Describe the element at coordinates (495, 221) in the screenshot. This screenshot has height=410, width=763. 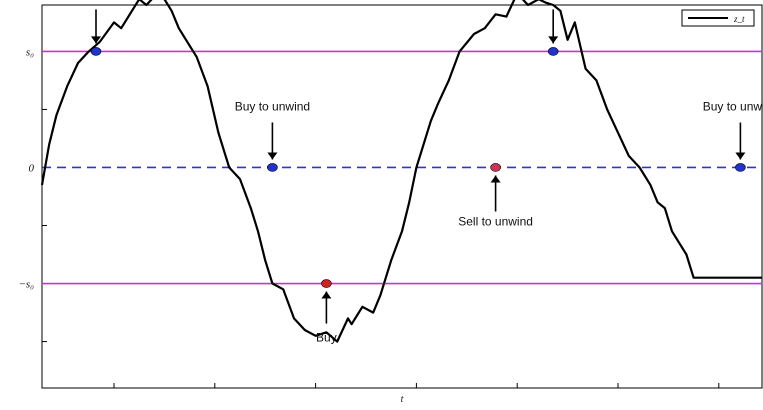
I see `annotation-label: Sell to unwind` at that location.